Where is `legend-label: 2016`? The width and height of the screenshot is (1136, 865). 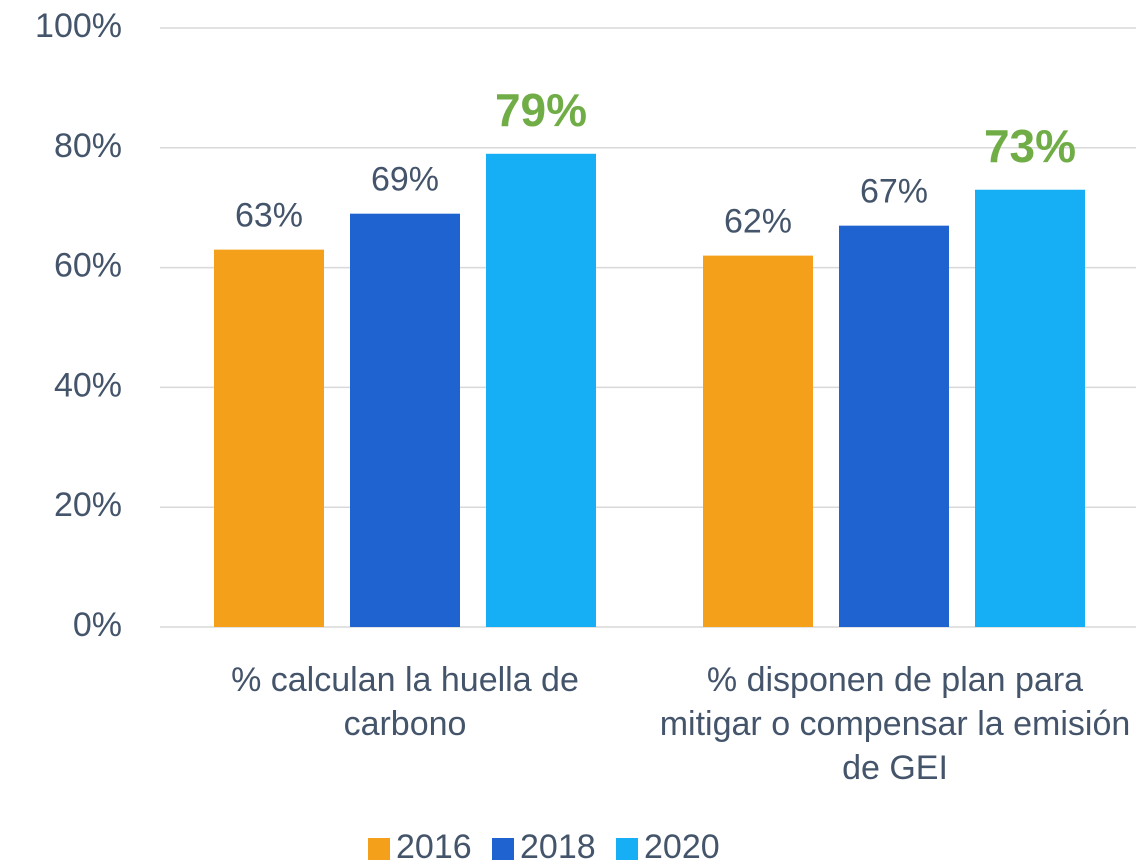 legend-label: 2016 is located at coordinates (434, 846).